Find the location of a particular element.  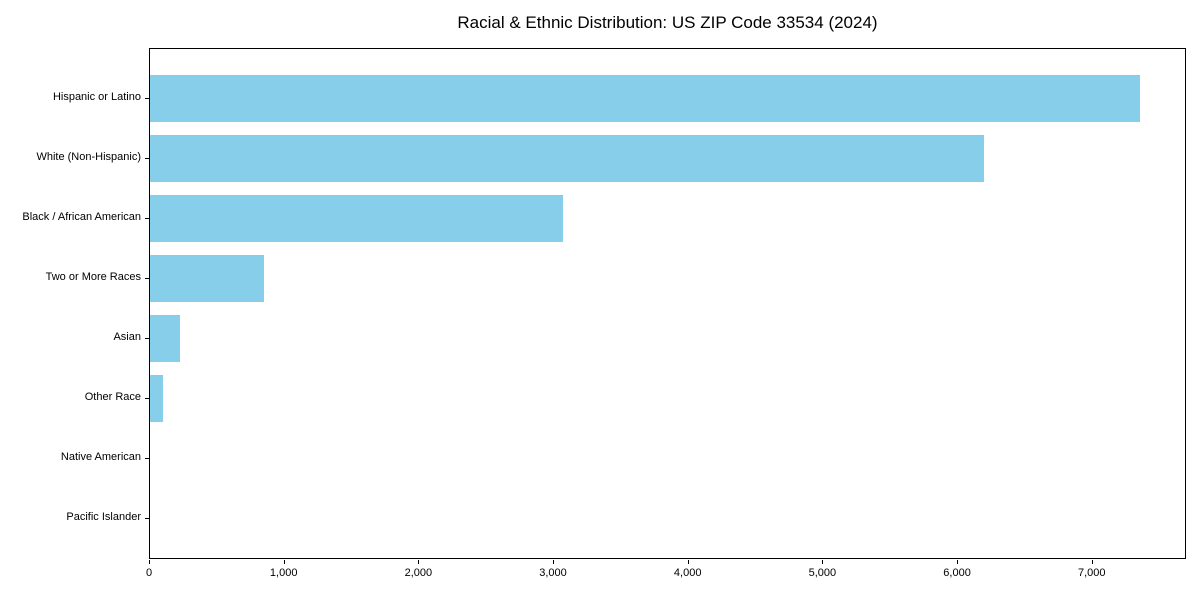

y-tick-label: Pacific Islander is located at coordinates (103, 517).